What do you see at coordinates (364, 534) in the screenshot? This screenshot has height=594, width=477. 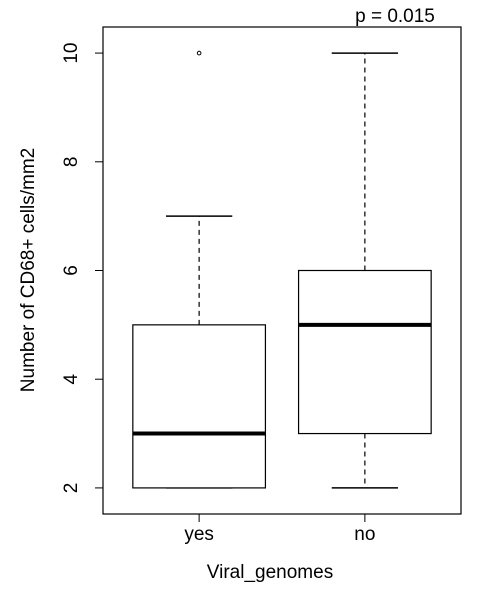 I see `x-tick-label: no` at bounding box center [364, 534].